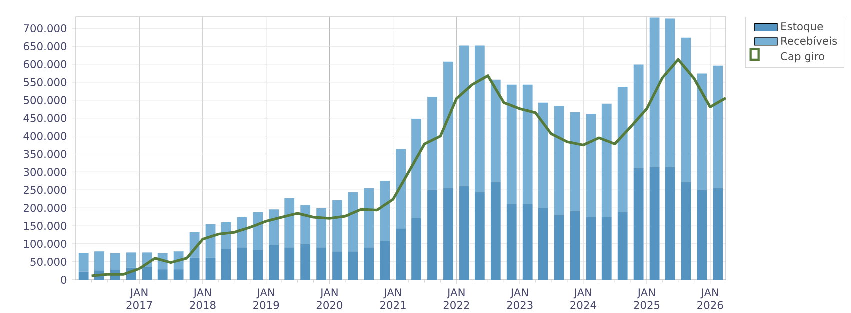 The image size is (851, 313). Describe the element at coordinates (583, 299) in the screenshot. I see `x-tick-label: JAN 2024` at that location.